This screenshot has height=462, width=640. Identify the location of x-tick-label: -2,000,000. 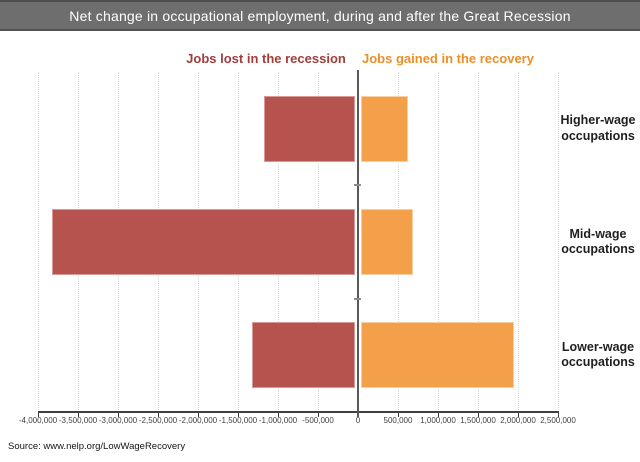
(198, 420).